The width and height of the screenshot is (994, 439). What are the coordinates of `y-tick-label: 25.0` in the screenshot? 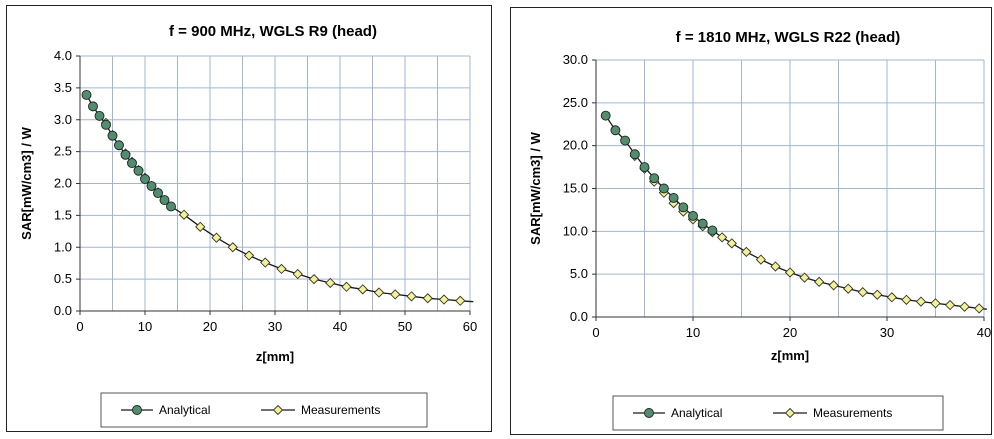 It's located at (575, 102).